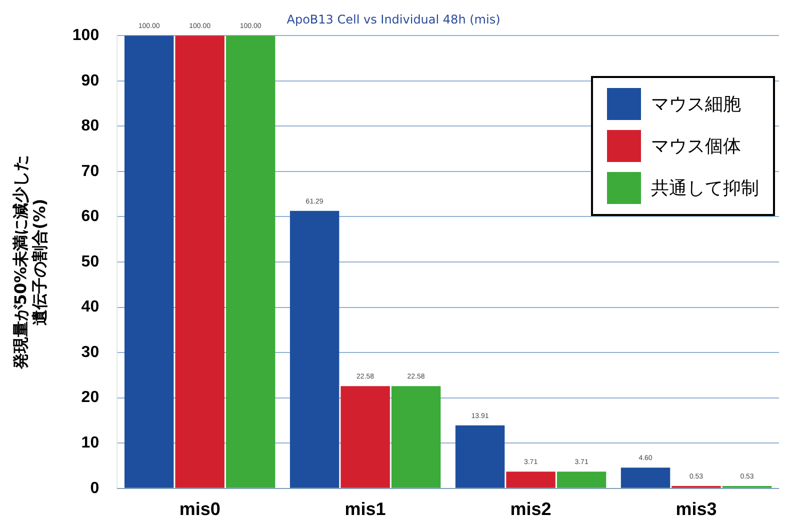  What do you see at coordinates (365, 509) in the screenshot?
I see `x-tick-label: mis1` at bounding box center [365, 509].